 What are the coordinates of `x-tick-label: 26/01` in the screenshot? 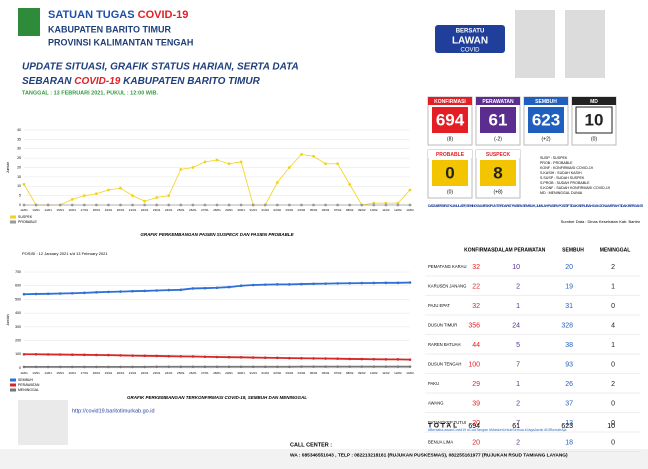 It's located at (193, 373).